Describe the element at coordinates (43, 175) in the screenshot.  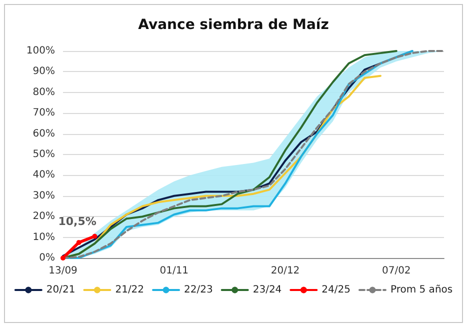
I see `y-tick-label: 40%` at that location.